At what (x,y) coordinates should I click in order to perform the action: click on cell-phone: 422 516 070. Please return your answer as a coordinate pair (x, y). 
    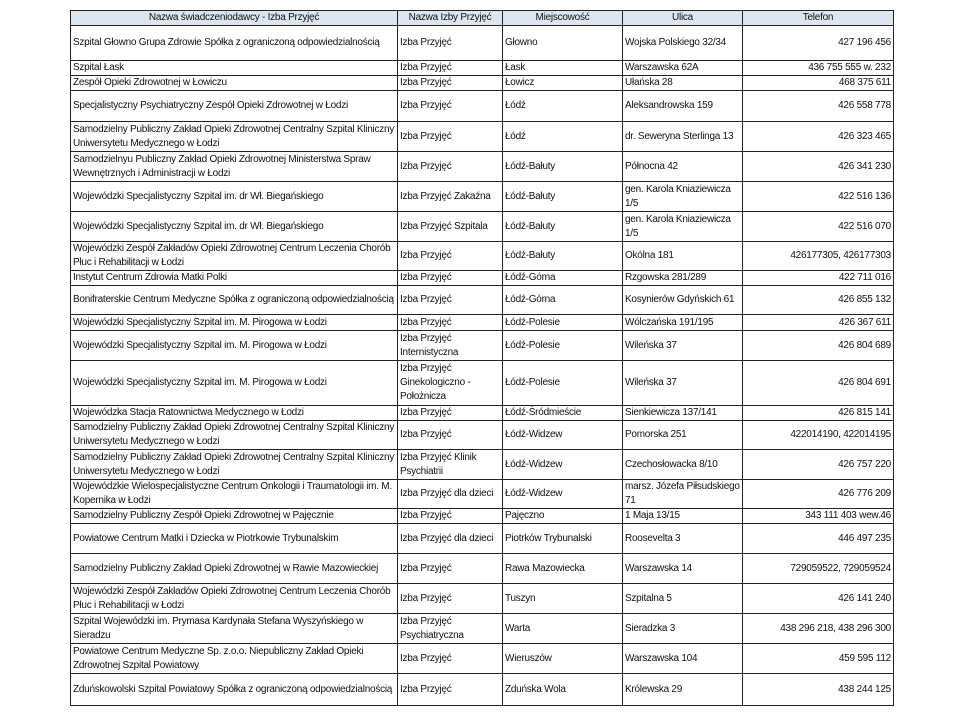
    Looking at the image, I should click on (818, 226).